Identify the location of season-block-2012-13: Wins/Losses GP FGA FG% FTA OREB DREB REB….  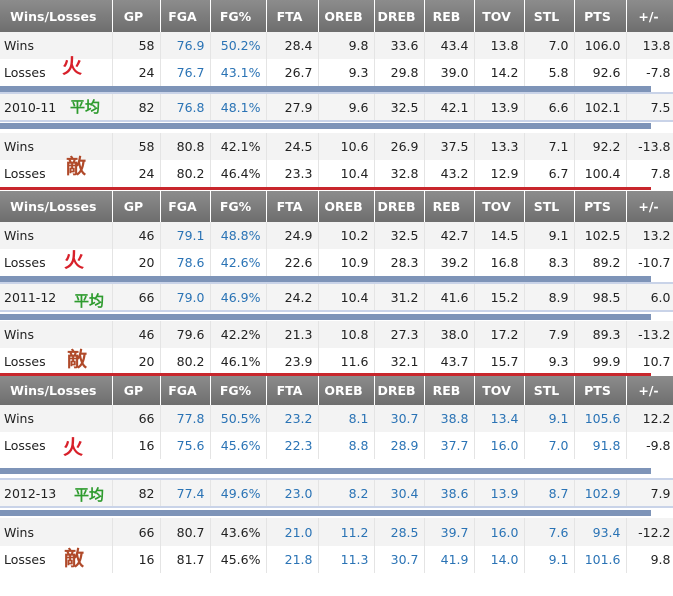
(336, 417).